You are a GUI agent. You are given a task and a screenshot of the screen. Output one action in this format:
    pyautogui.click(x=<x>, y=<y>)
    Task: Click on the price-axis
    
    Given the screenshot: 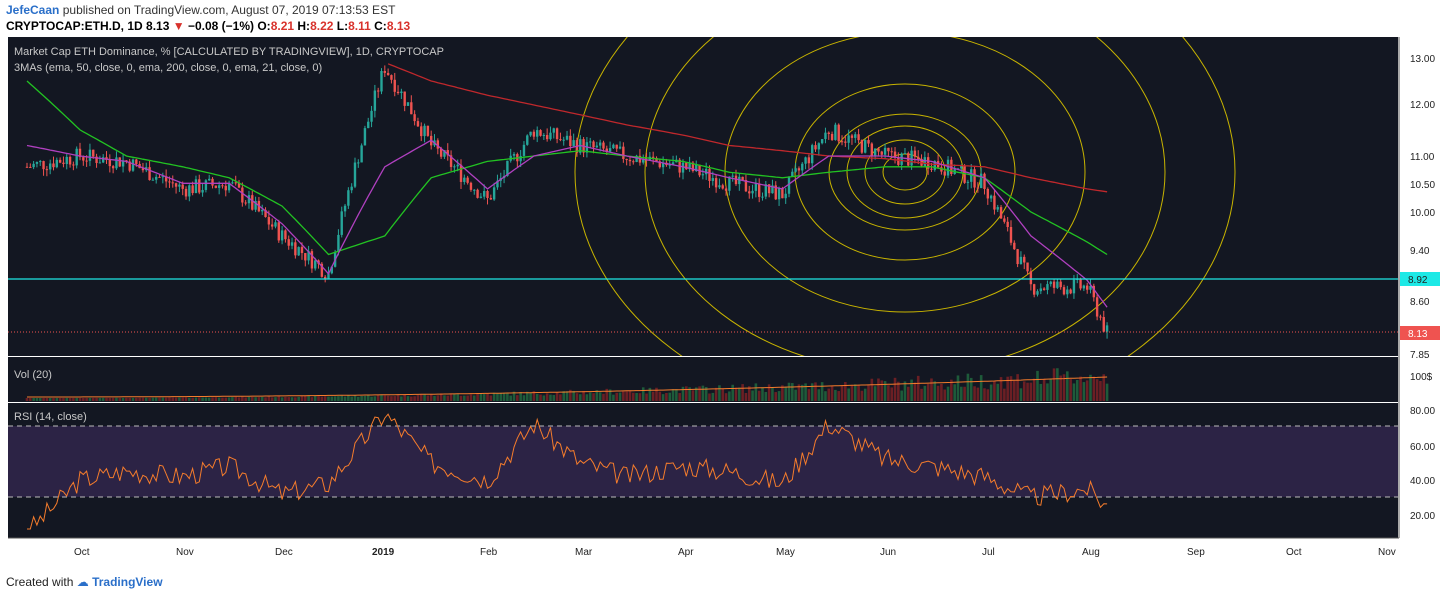 What is the action you would take?
    pyautogui.click(x=1420, y=287)
    